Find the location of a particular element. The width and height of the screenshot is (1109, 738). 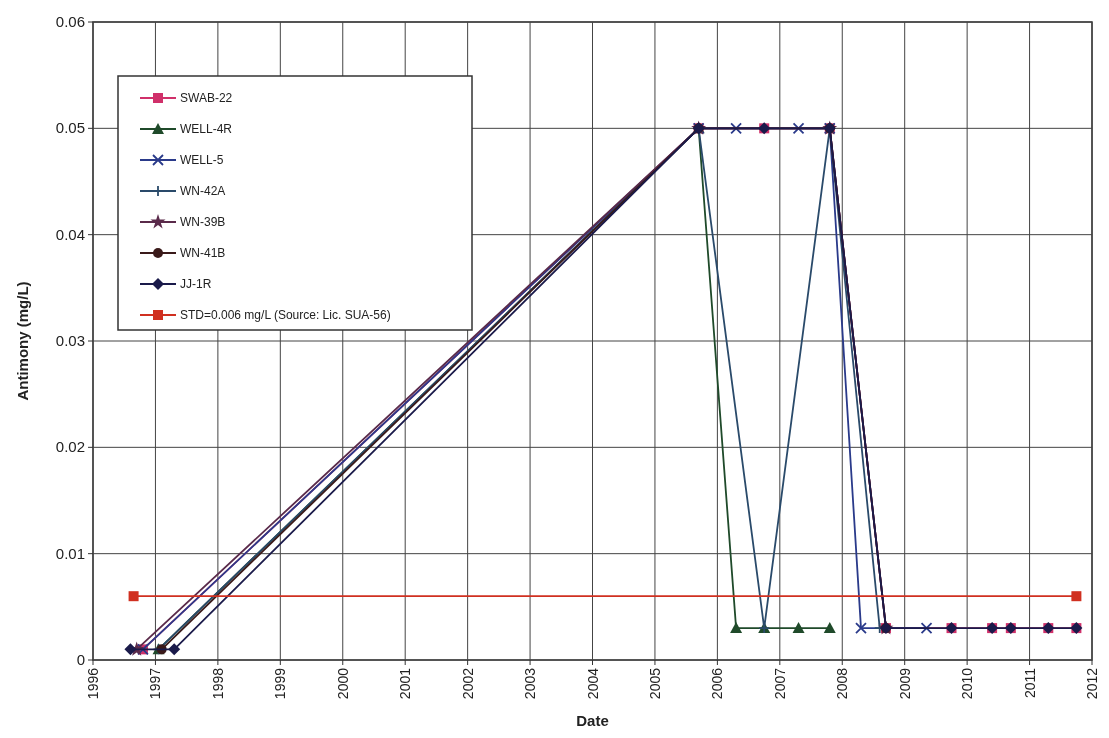

y-tick-label: 0.03 is located at coordinates (70, 340).